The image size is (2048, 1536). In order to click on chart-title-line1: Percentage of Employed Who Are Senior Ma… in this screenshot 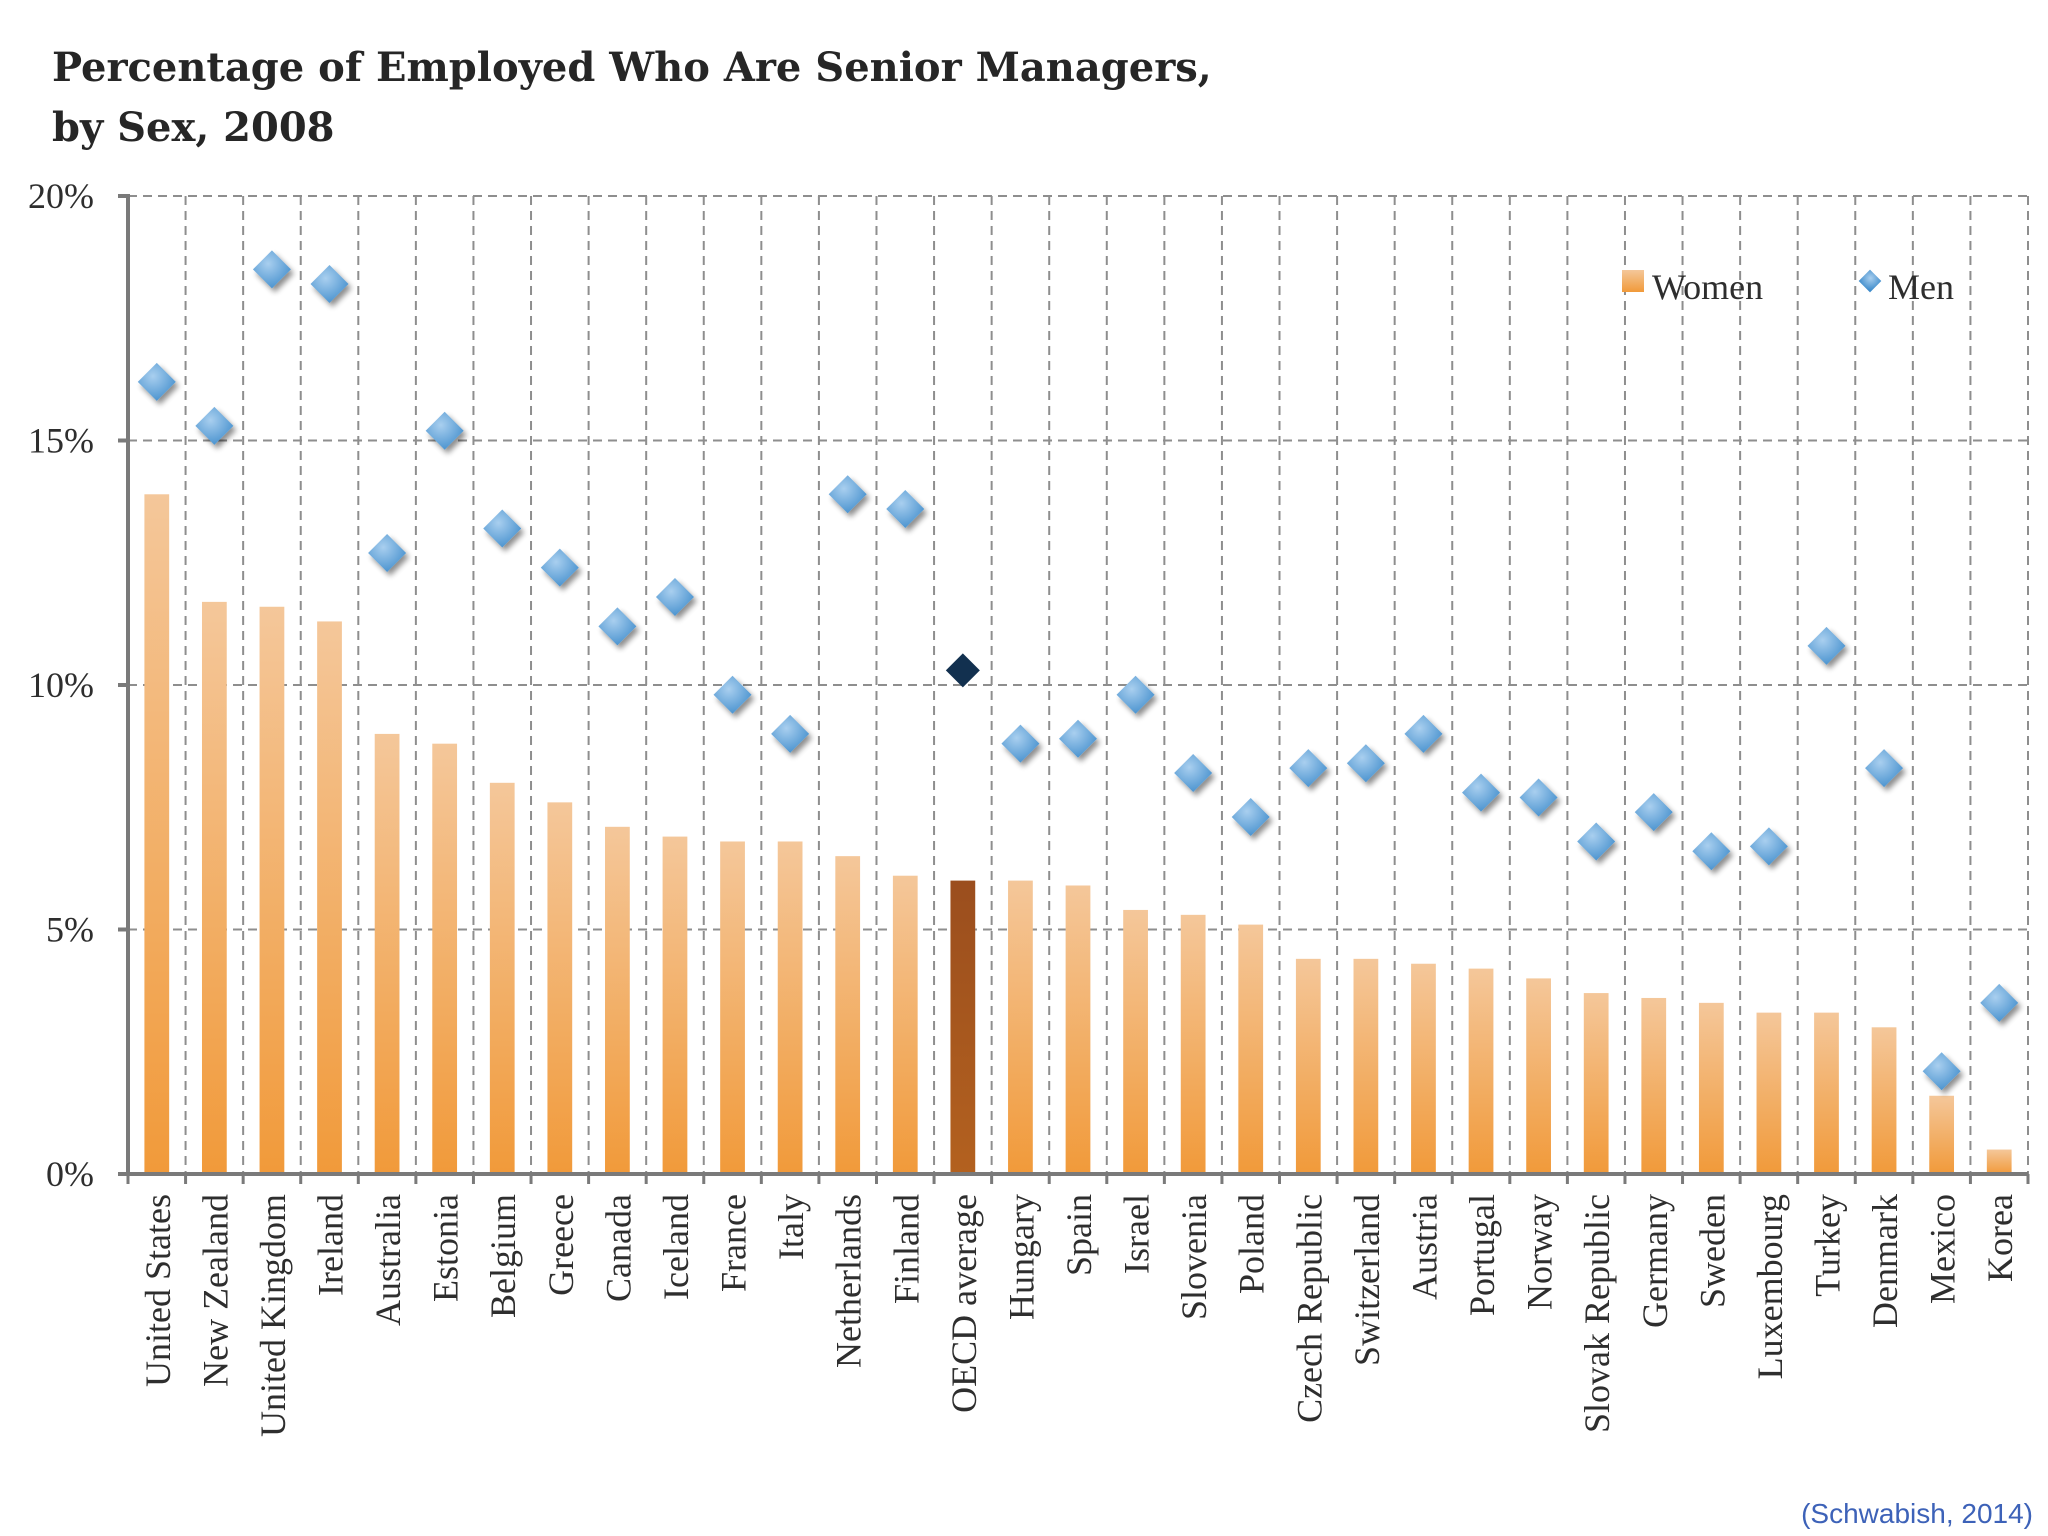, I will do `click(632, 67)`.